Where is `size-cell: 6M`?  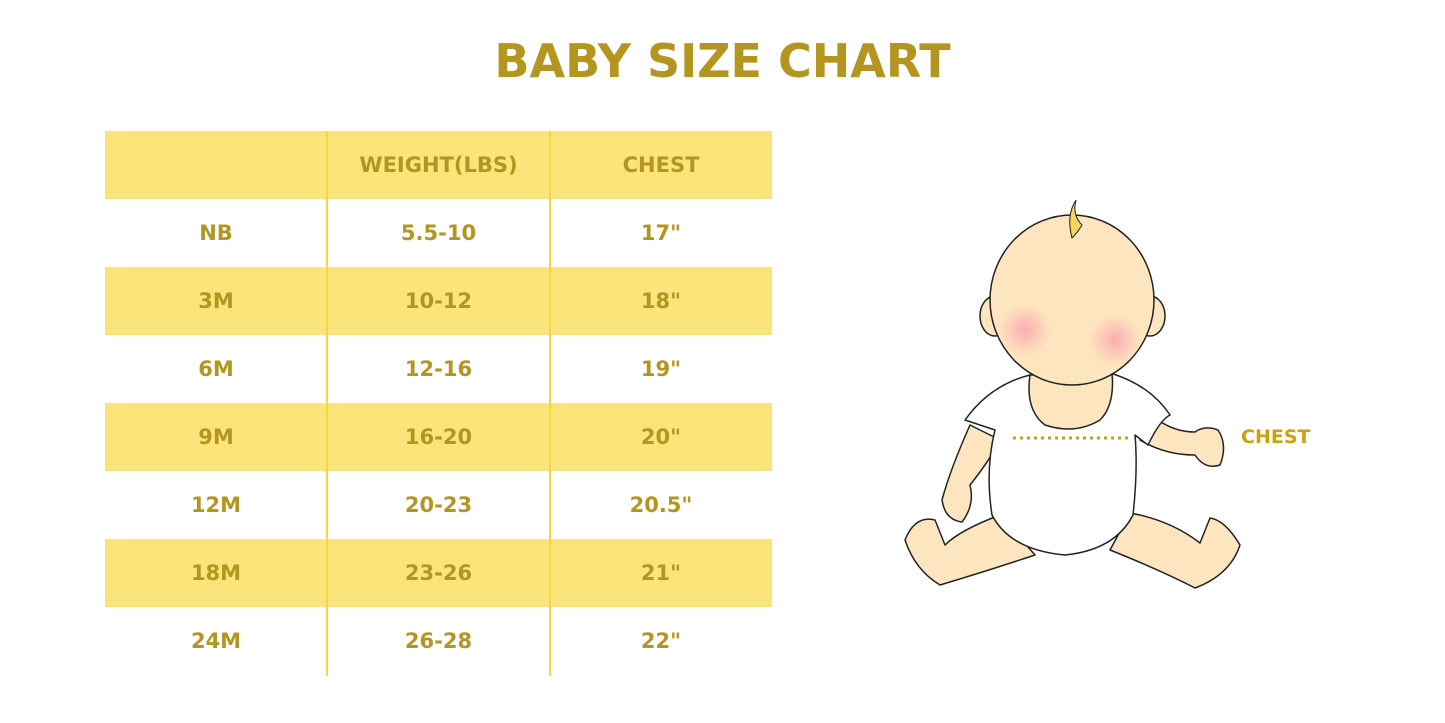
size-cell: 6M is located at coordinates (216, 369).